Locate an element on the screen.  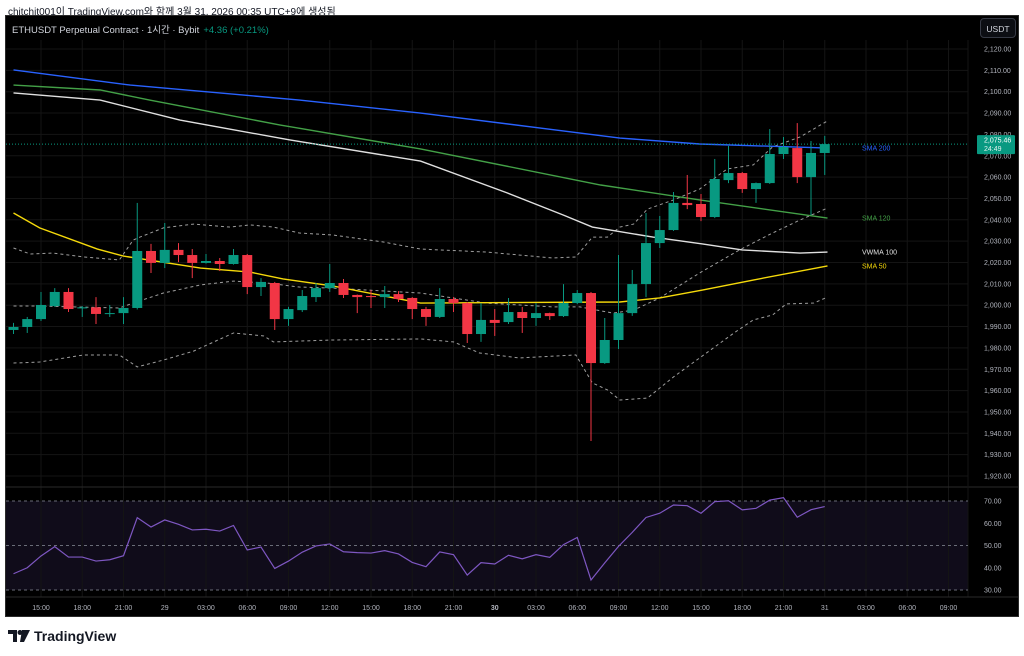
price-axis-label: 1,920.00 is located at coordinates (997, 477).